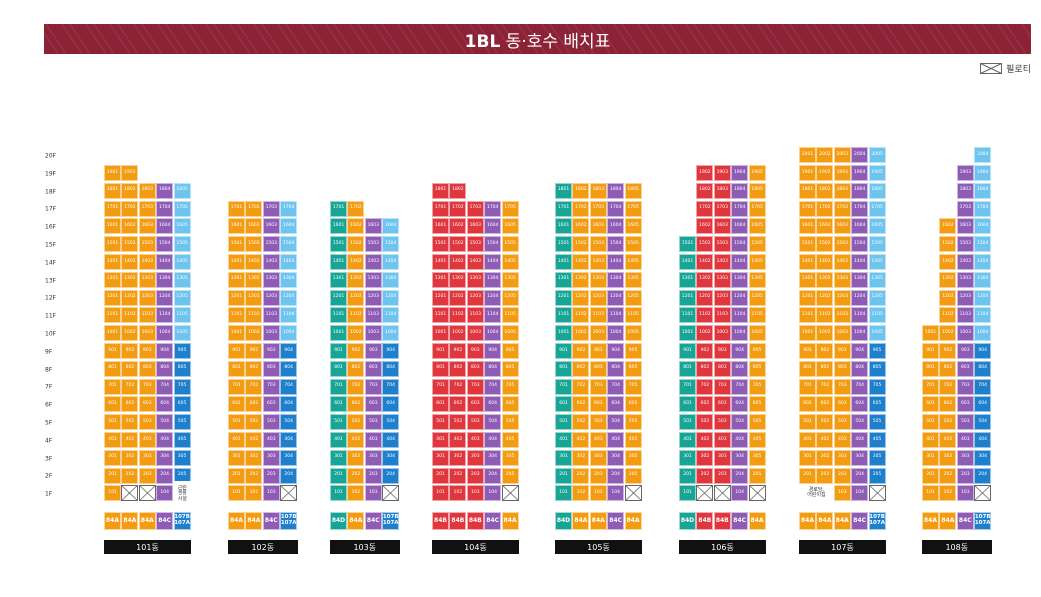  What do you see at coordinates (236, 333) in the screenshot?
I see `unit-cell: 1001` at bounding box center [236, 333].